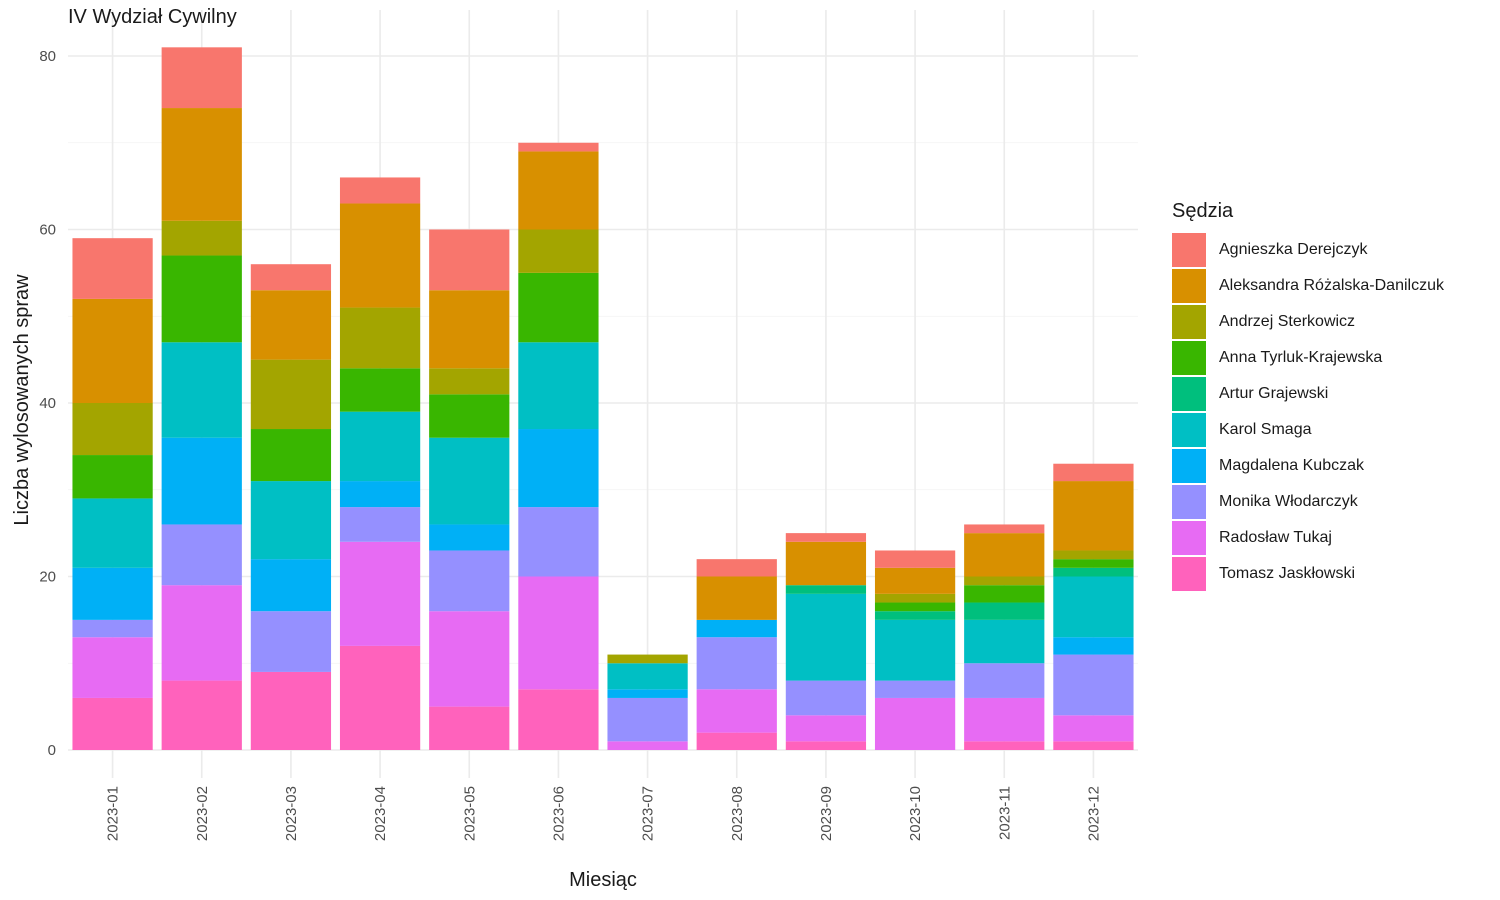 The image size is (1500, 900). Describe the element at coordinates (737, 813) in the screenshot. I see `x-tick-label: 2023-08` at that location.